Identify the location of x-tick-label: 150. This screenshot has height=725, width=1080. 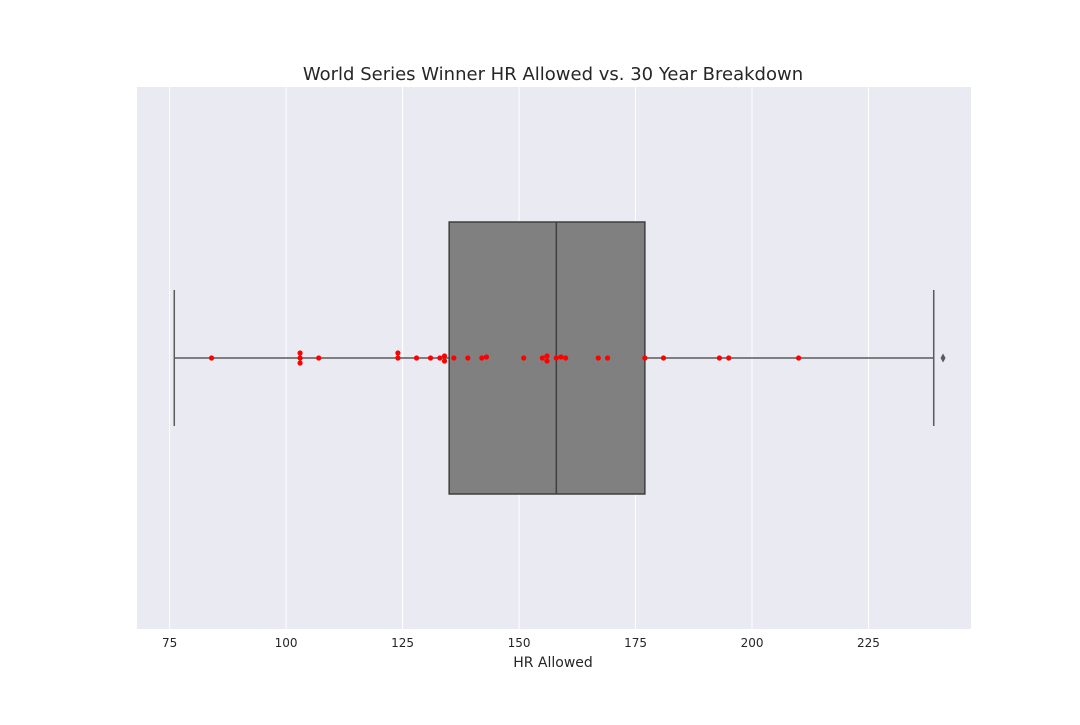
(519, 643).